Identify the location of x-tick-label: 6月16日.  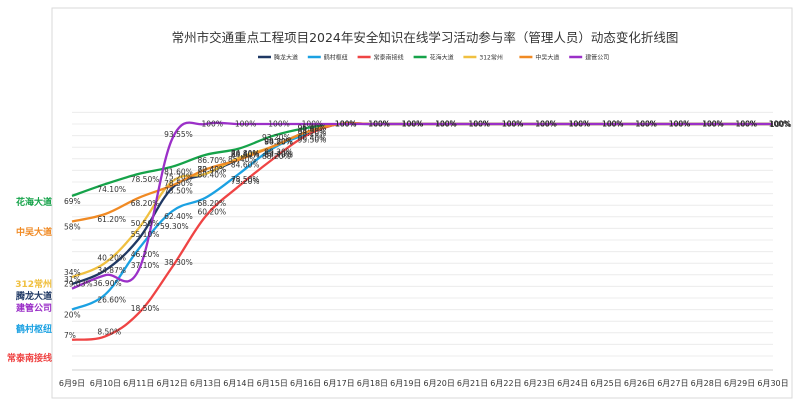
(305, 383).